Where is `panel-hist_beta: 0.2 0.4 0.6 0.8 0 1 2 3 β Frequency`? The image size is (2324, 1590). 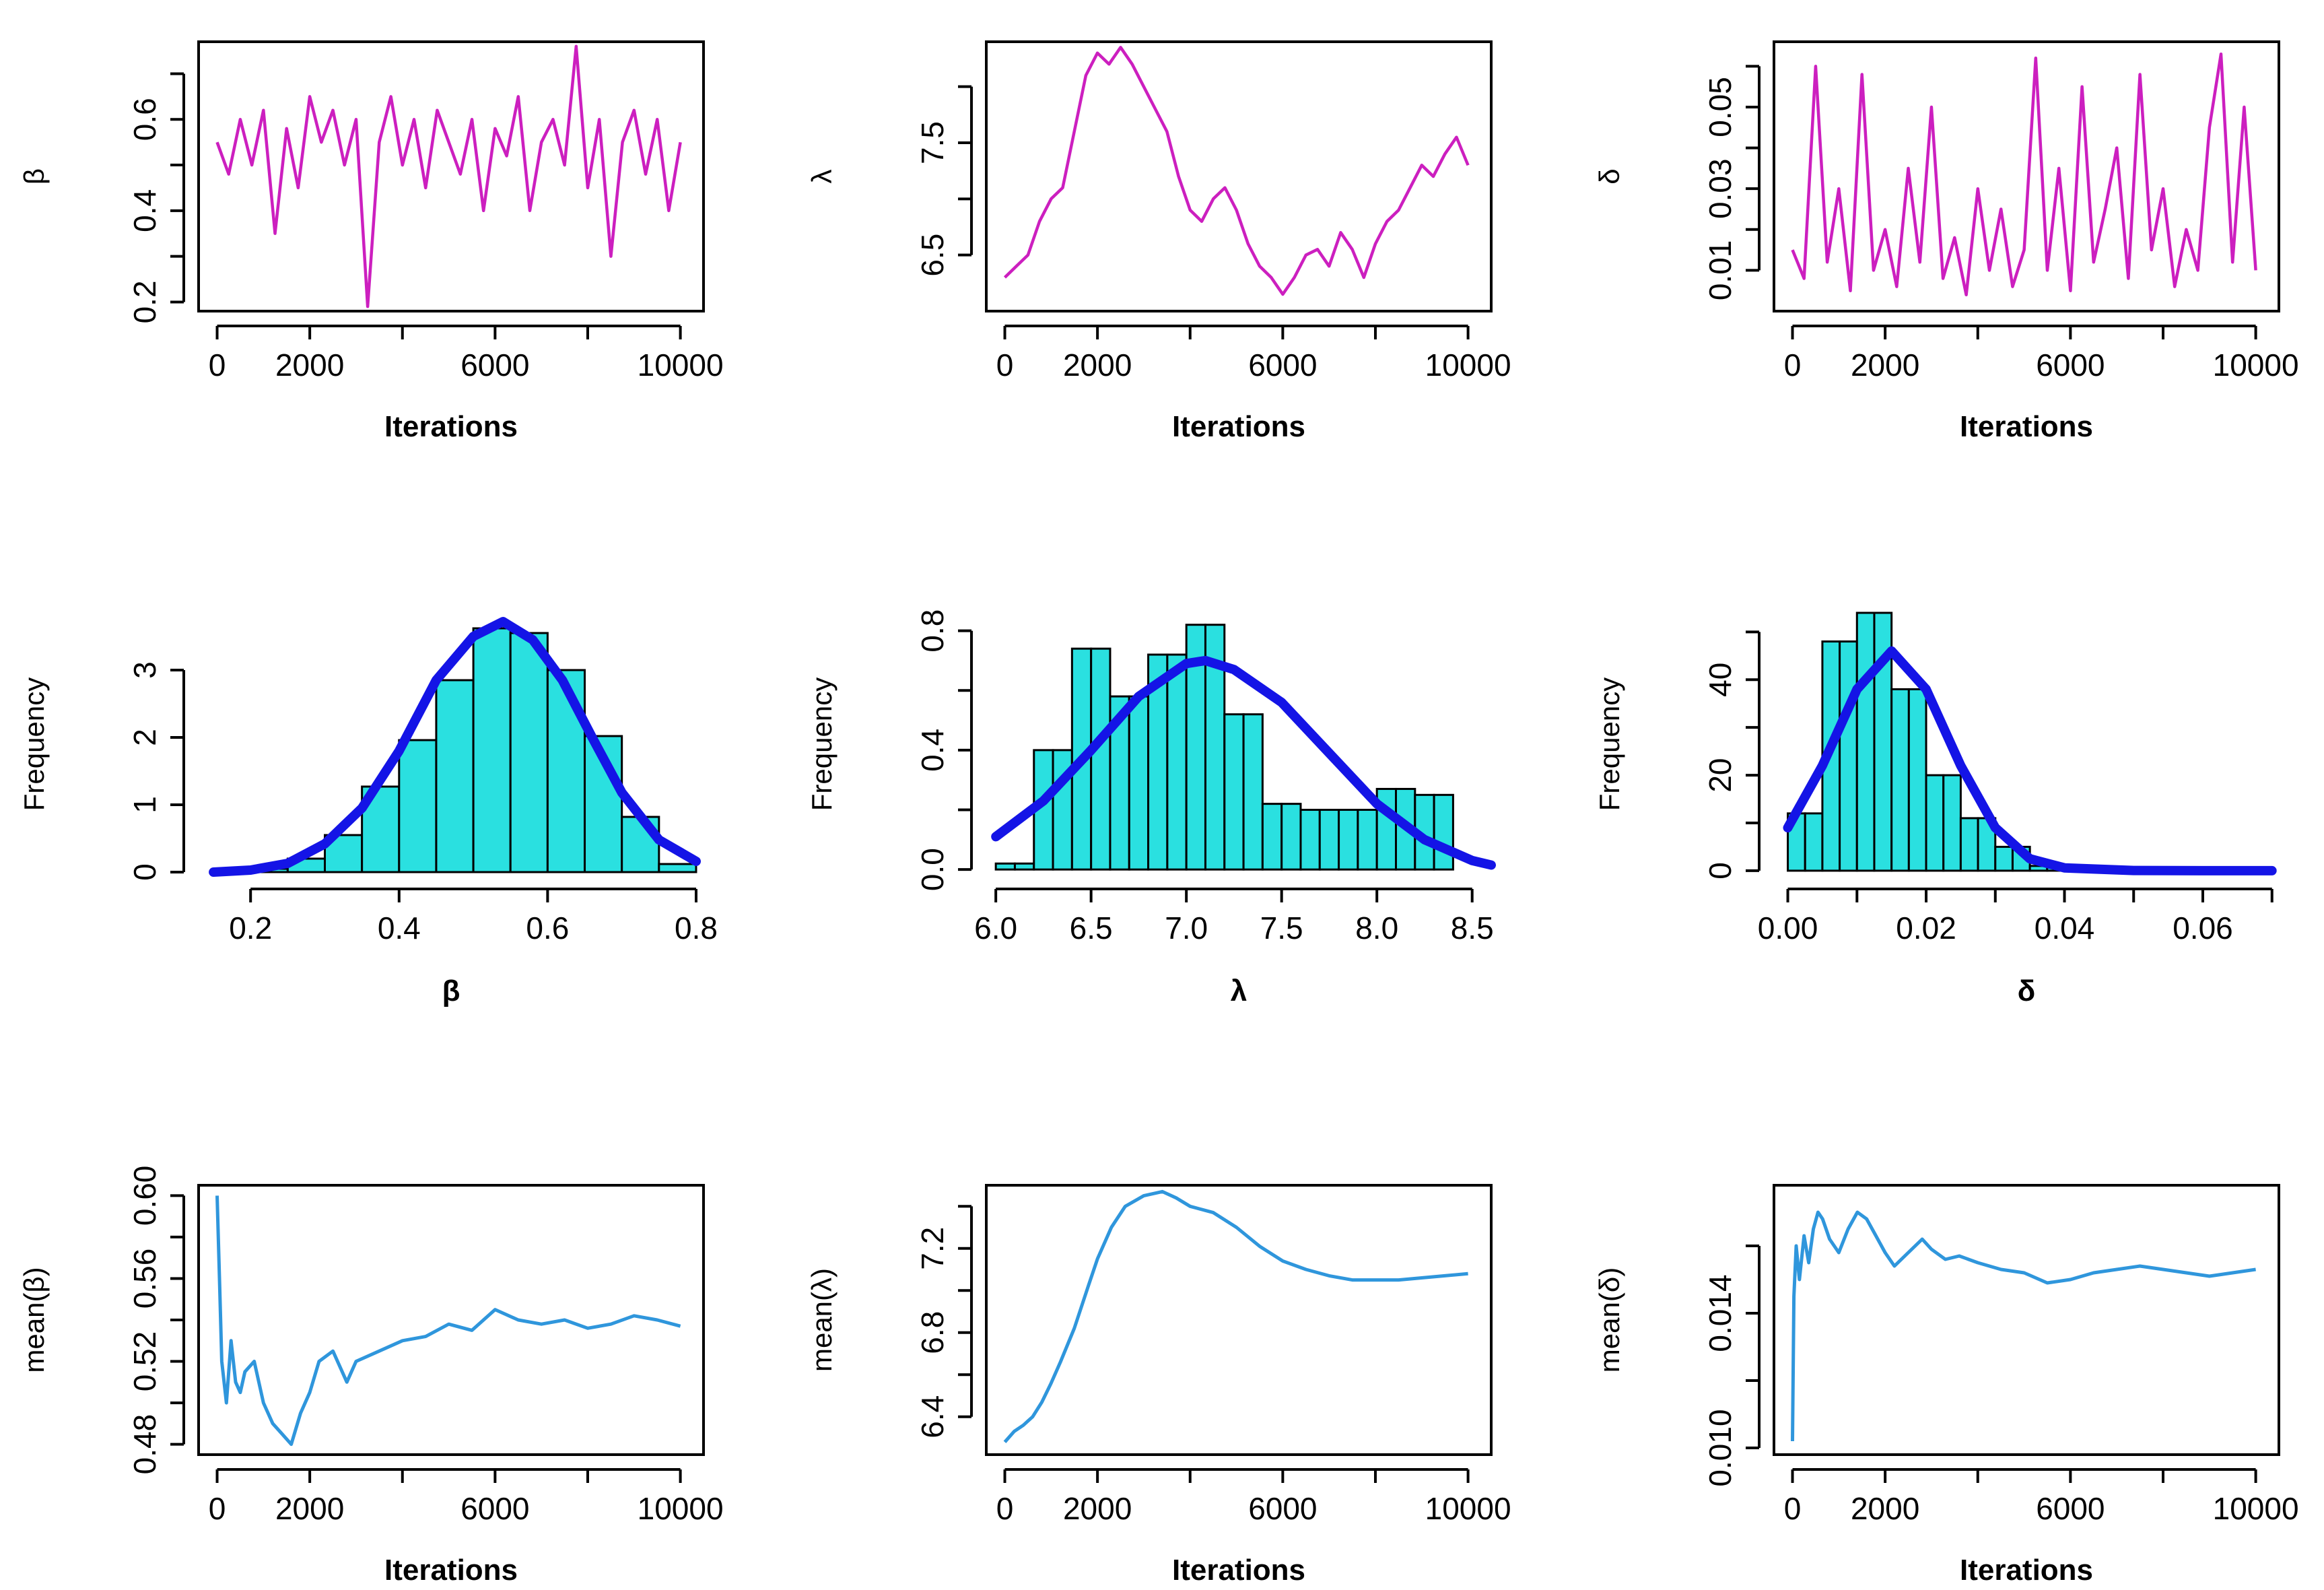
panel-hist_beta: 0.2 0.4 0.6 0.8 0 1 2 3 β Frequency is located at coordinates (368, 812).